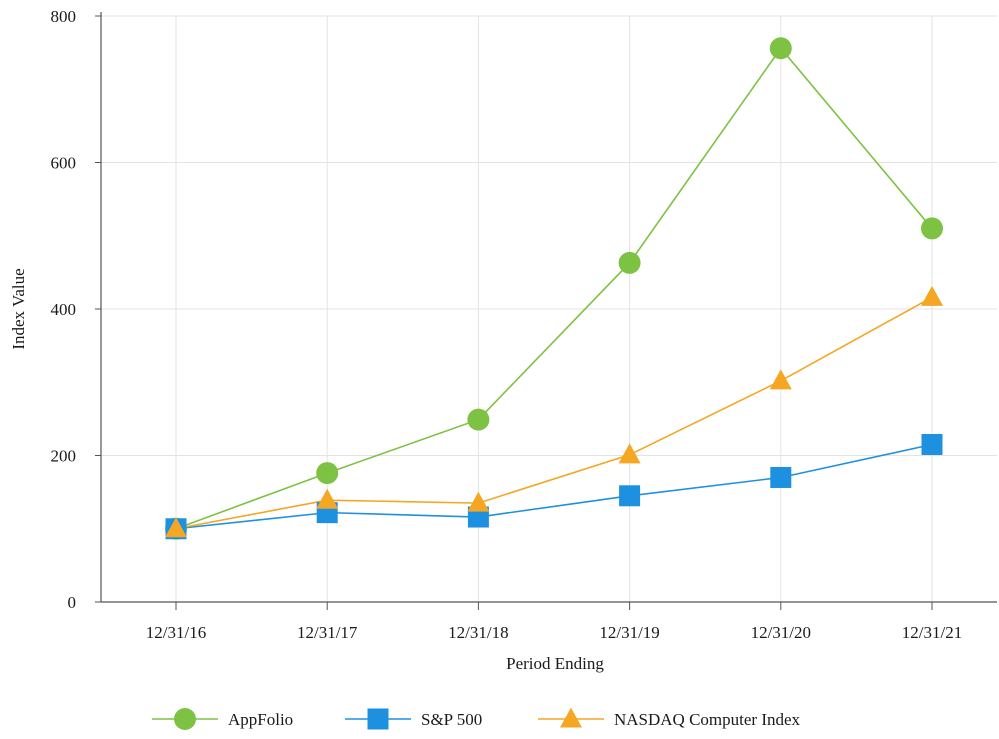 The height and width of the screenshot is (739, 999). What do you see at coordinates (176, 632) in the screenshot?
I see `x-tick-label: 12/31/16` at bounding box center [176, 632].